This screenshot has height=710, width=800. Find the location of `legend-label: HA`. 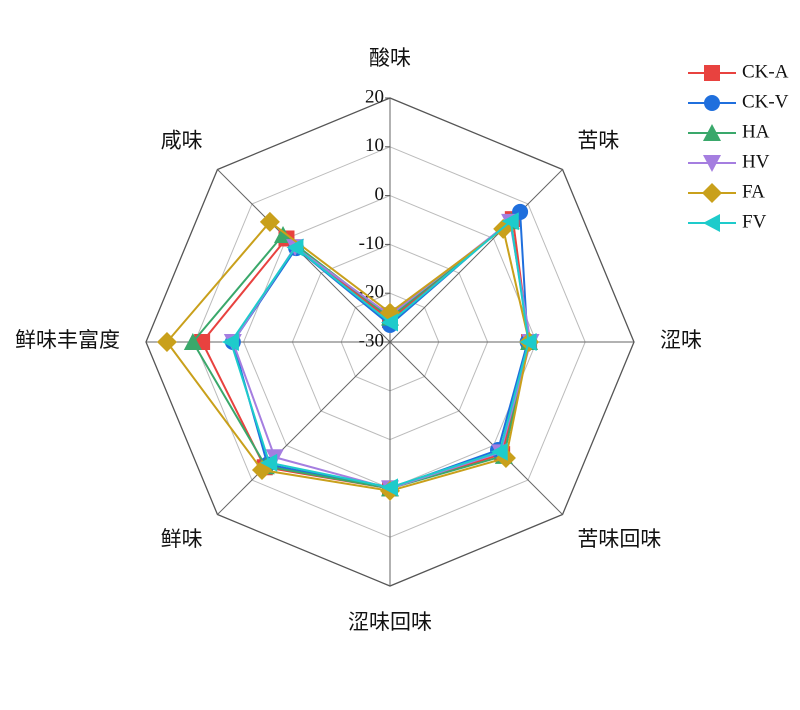

legend-label: HA is located at coordinates (756, 131).